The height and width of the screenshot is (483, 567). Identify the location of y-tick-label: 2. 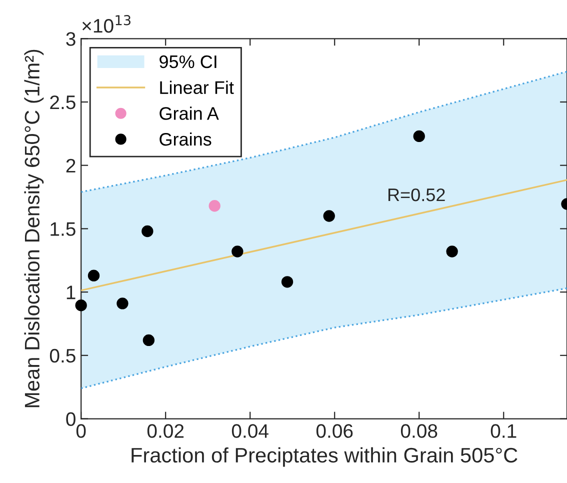
(71, 165).